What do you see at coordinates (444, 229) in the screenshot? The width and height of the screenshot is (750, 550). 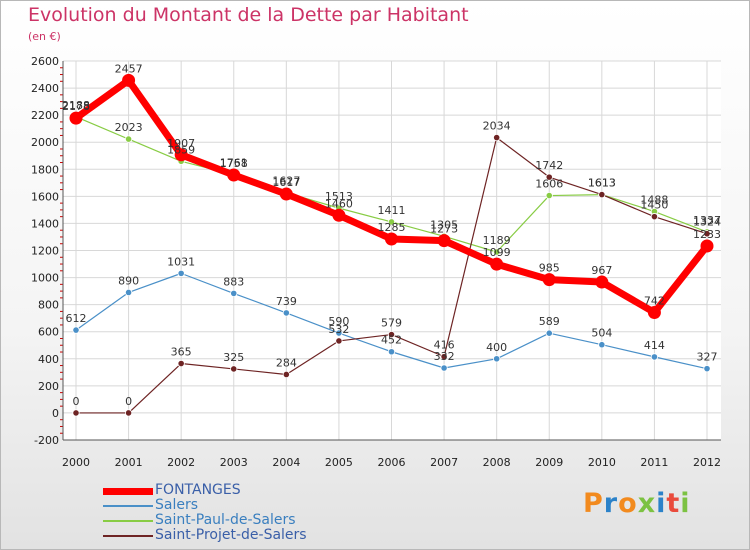 I see `data-label: 1273` at bounding box center [444, 229].